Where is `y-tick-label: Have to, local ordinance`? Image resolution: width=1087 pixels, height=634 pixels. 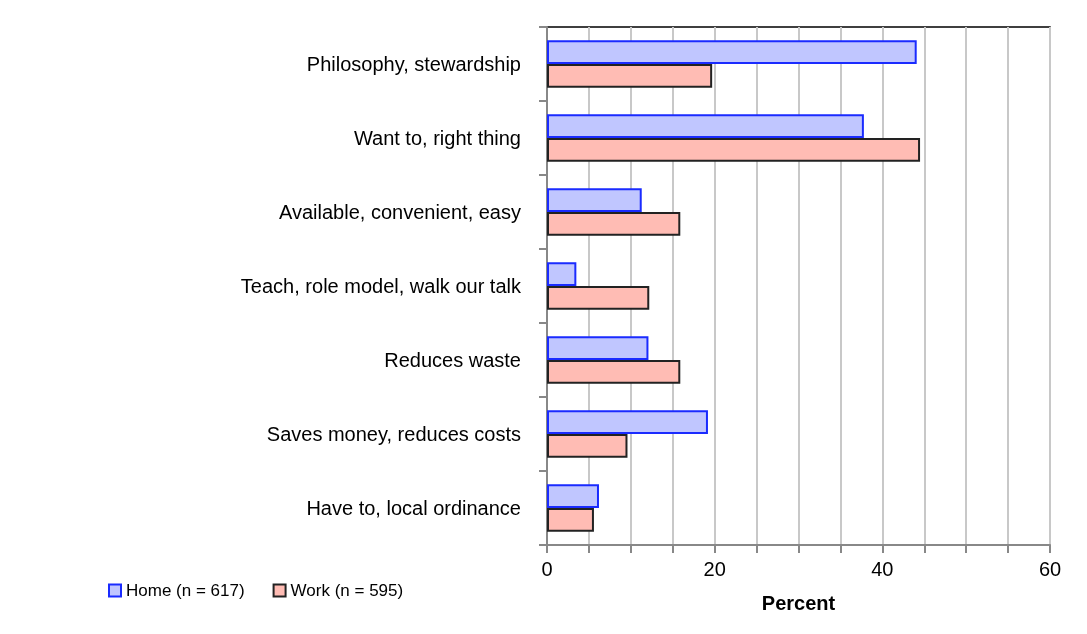
y-tick-label: Have to, local ordinance is located at coordinates (413, 508).